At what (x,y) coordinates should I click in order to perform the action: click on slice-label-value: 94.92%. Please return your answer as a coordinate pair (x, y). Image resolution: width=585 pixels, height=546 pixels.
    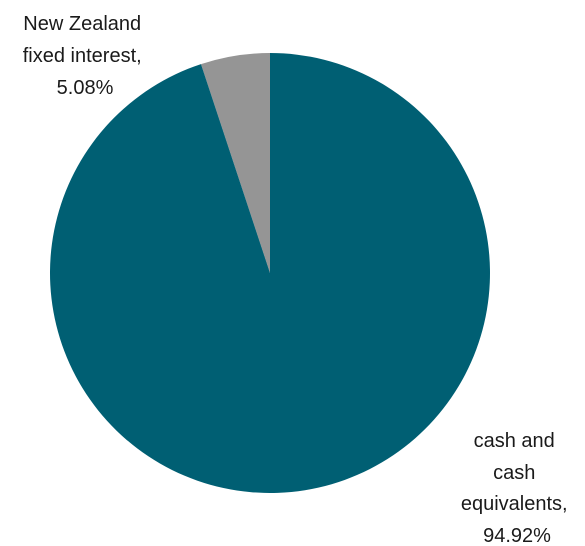
    Looking at the image, I should click on (517, 535).